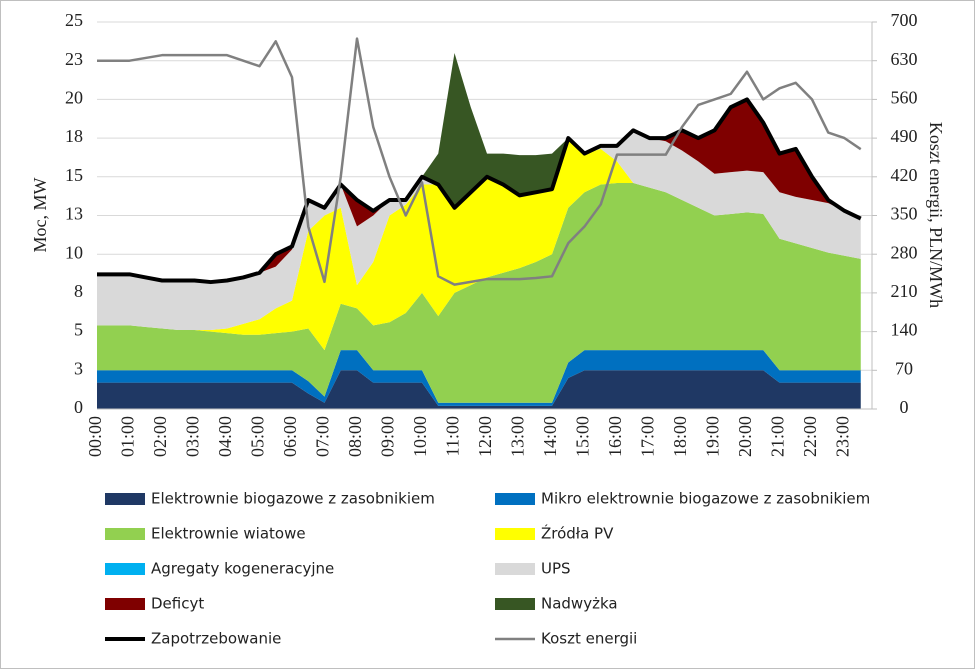 This screenshot has width=975, height=669. Describe the element at coordinates (95, 436) in the screenshot. I see `x-tick-label: 00:00` at that location.